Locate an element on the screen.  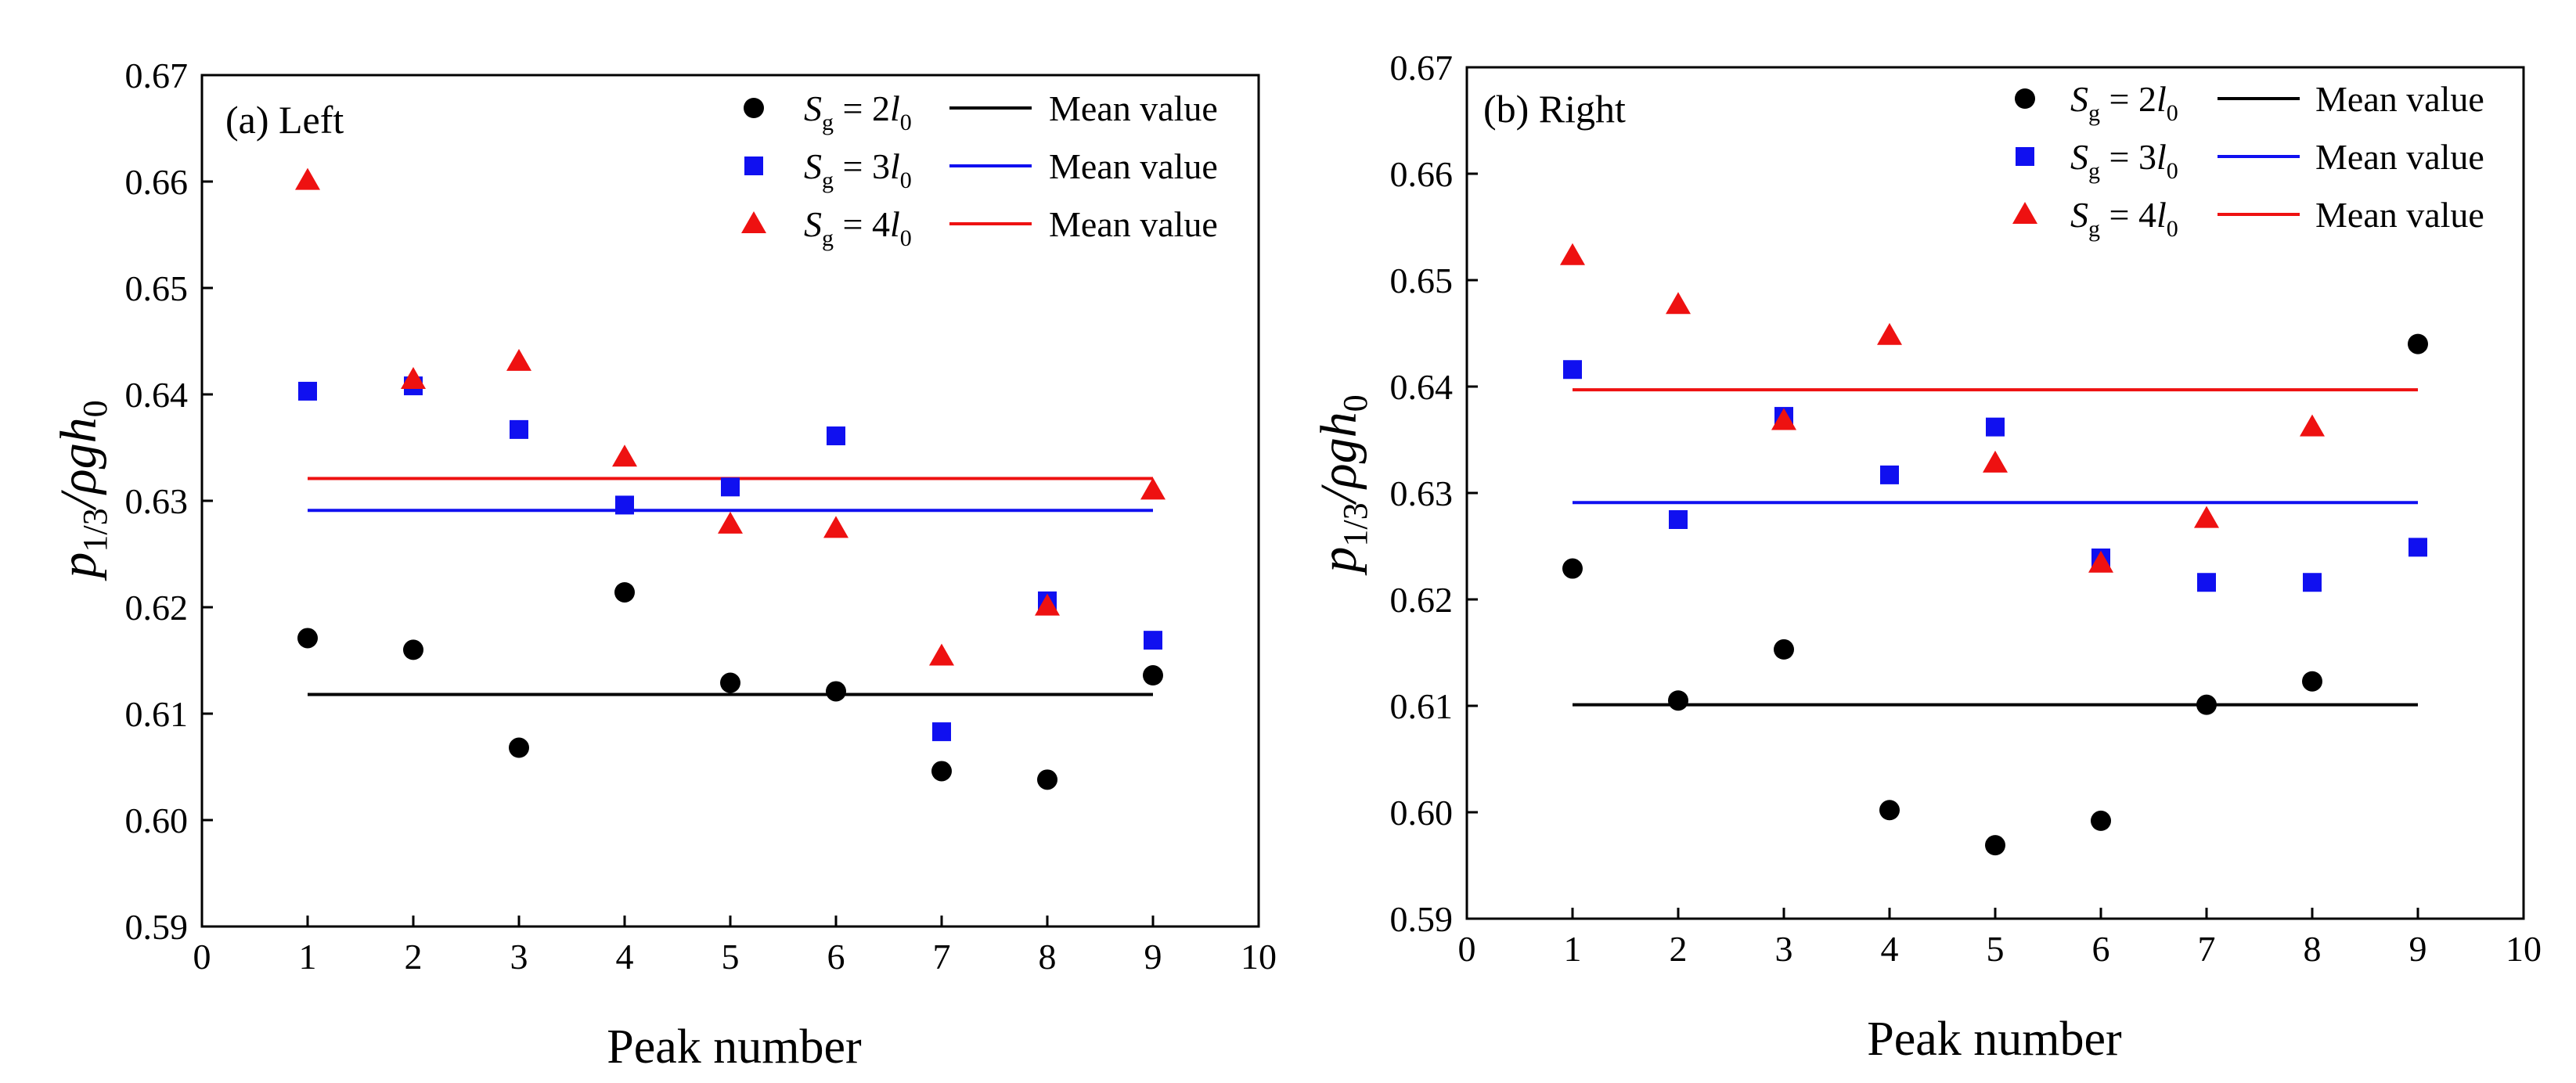
y-tick-label: 0.60 is located at coordinates (1422, 813).